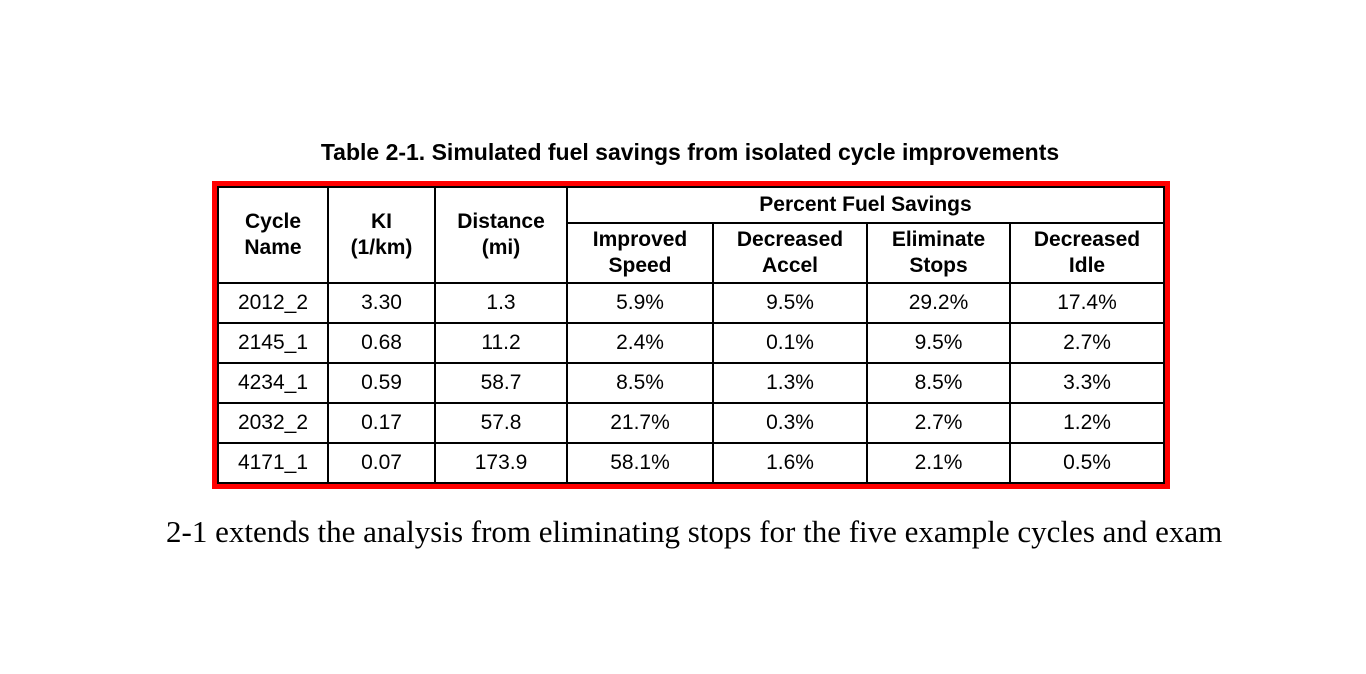 The height and width of the screenshot is (674, 1366). I want to click on table-cell: 1.6%, so click(790, 463).